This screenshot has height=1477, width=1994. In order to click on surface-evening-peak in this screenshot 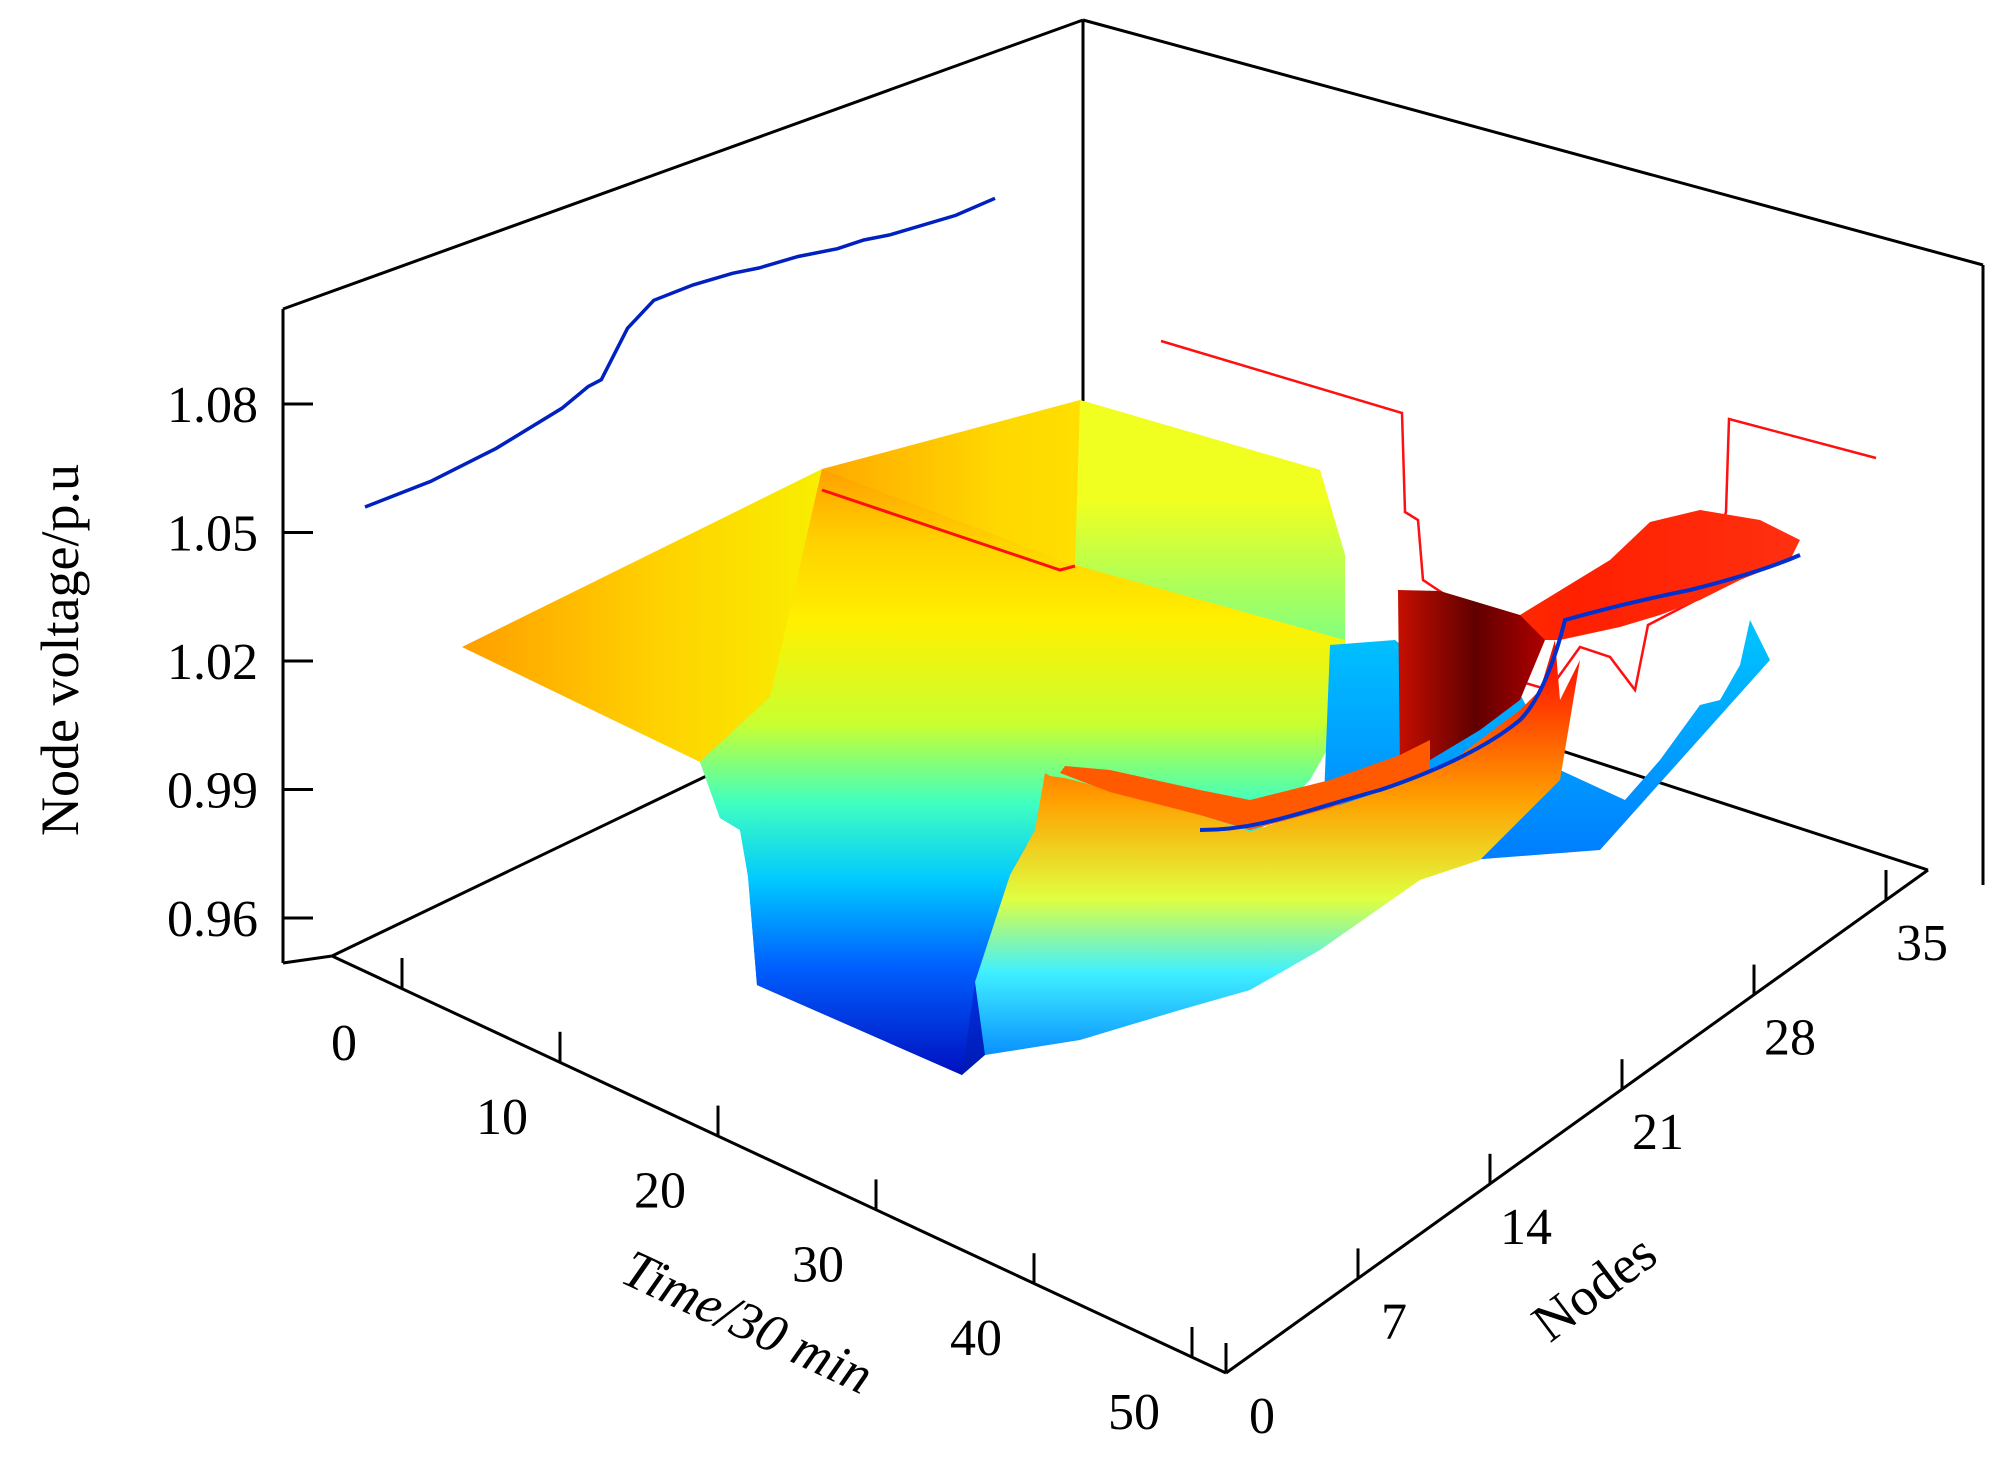, I will do `click(1479, 680)`.